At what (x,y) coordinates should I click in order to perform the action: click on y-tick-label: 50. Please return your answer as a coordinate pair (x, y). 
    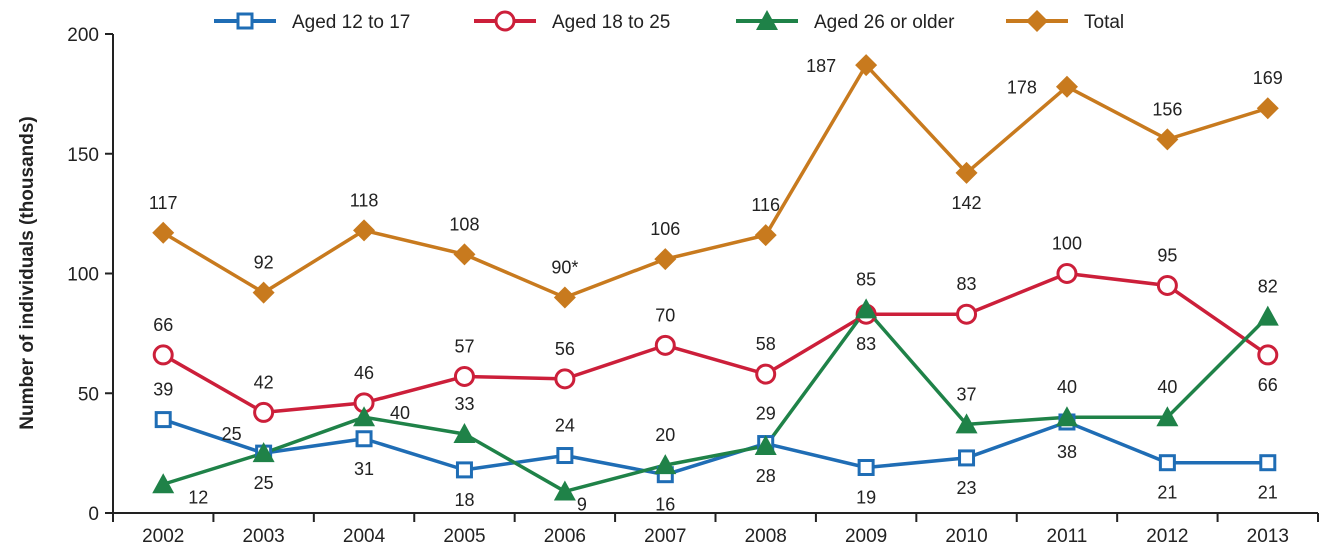
    Looking at the image, I should click on (88, 394).